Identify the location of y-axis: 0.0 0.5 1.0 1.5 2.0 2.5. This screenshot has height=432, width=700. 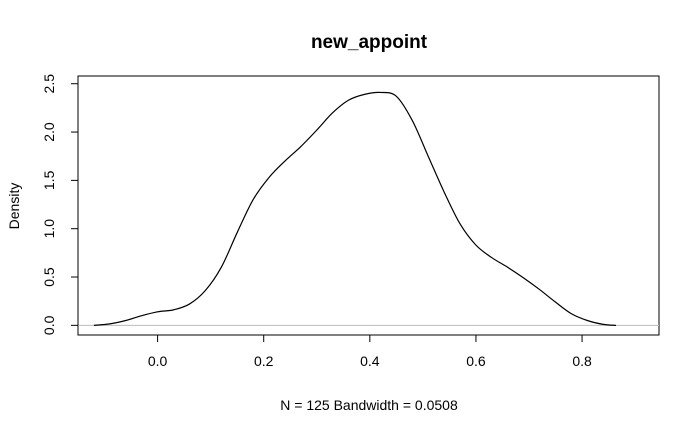
(60, 204).